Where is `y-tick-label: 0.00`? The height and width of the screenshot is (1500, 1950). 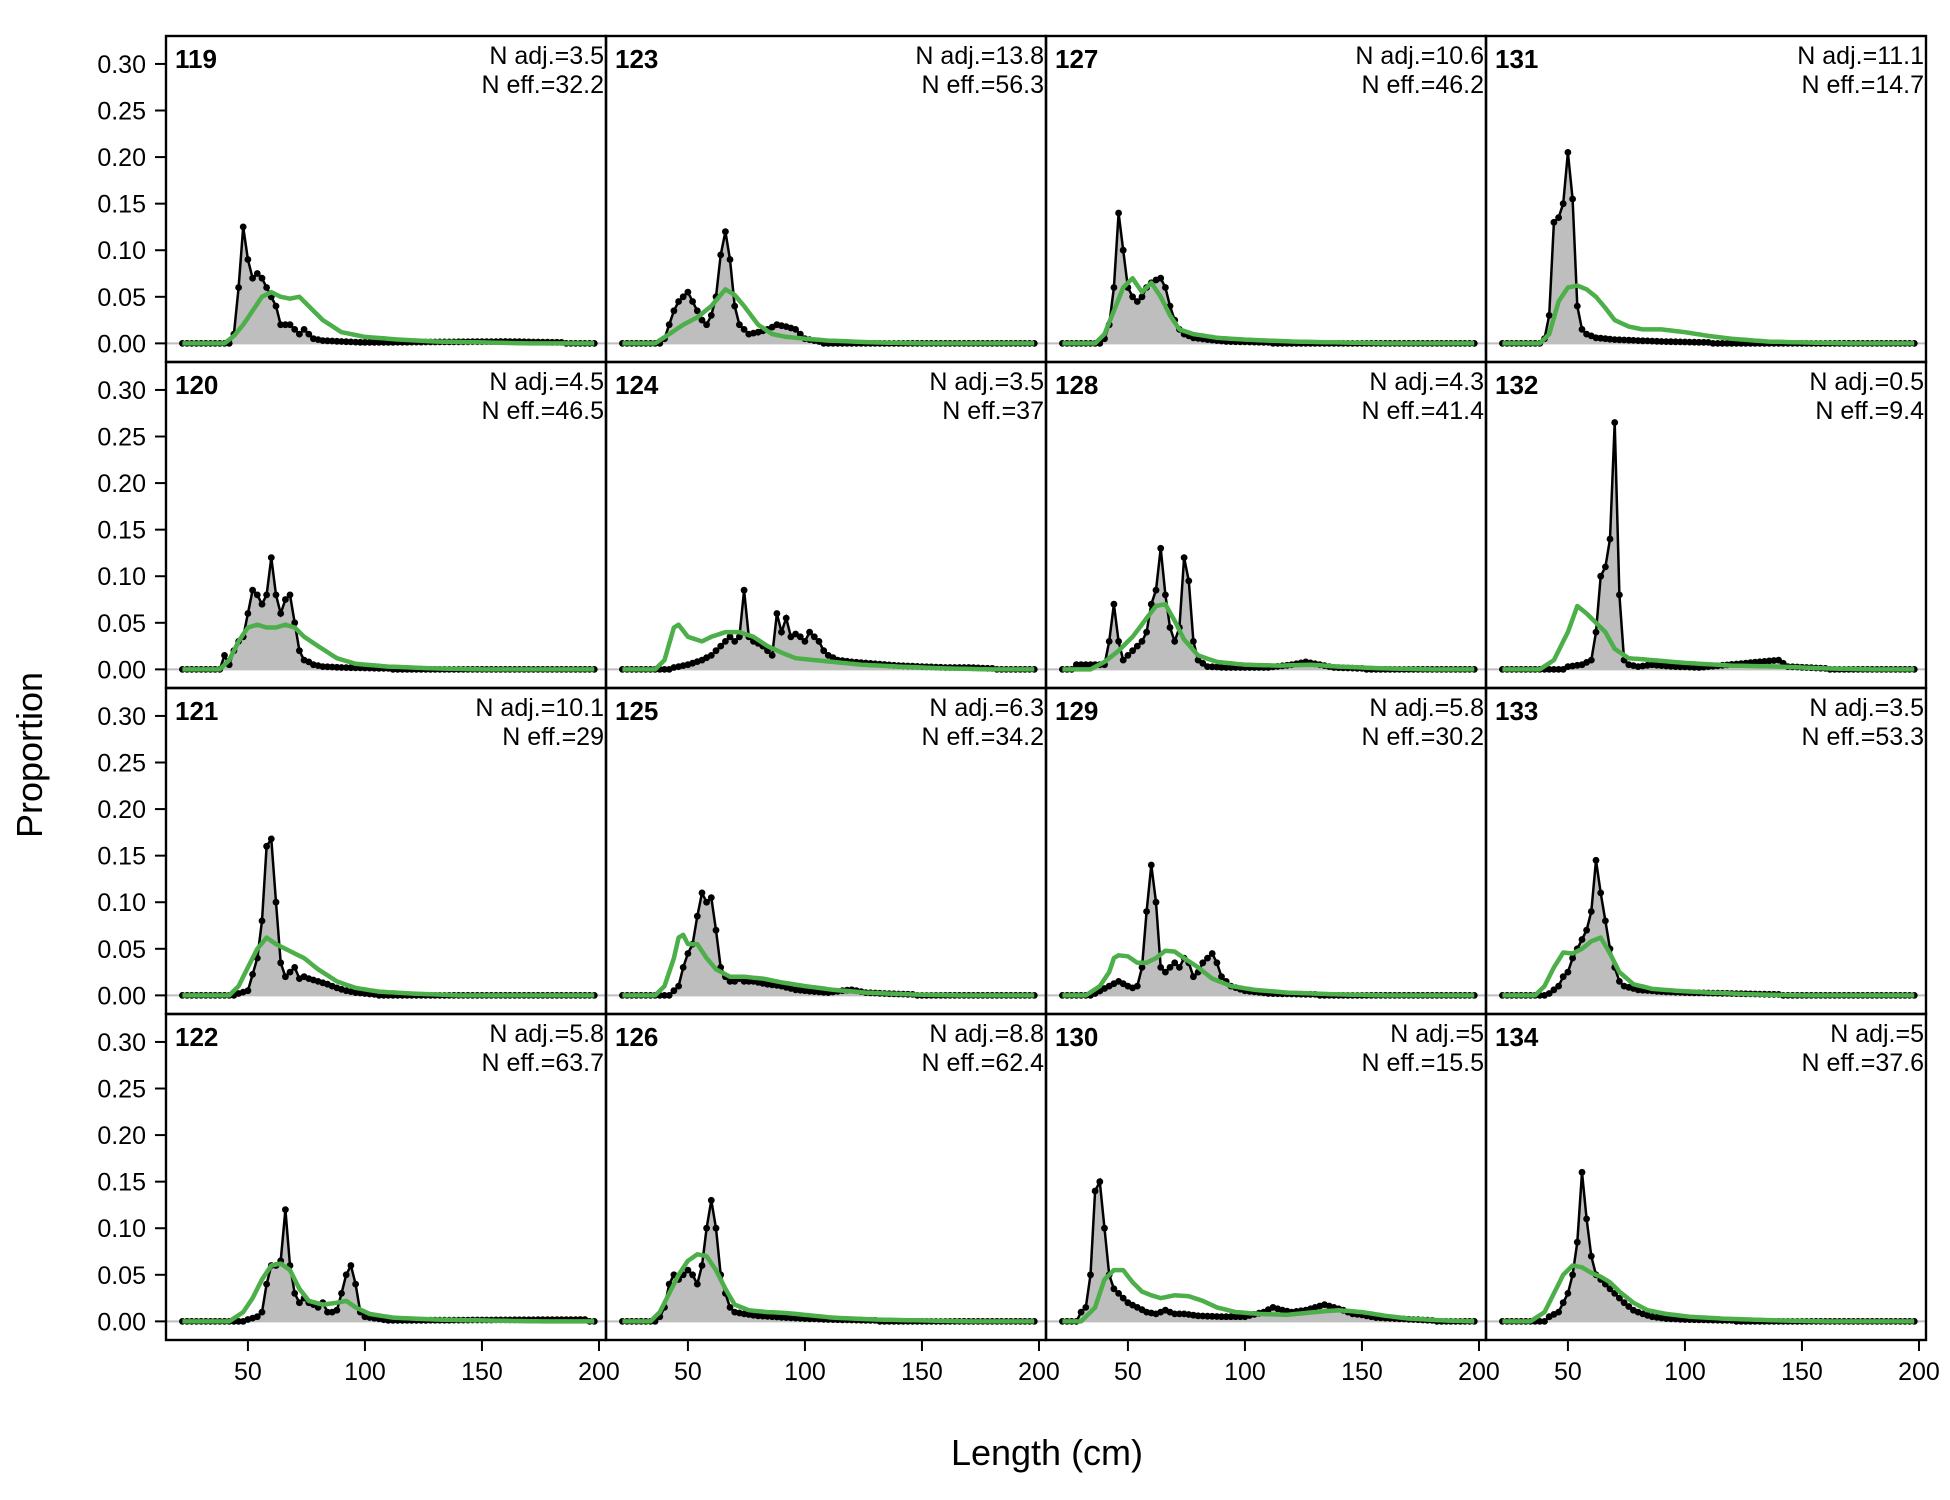
y-tick-label: 0.00 is located at coordinates (121, 670).